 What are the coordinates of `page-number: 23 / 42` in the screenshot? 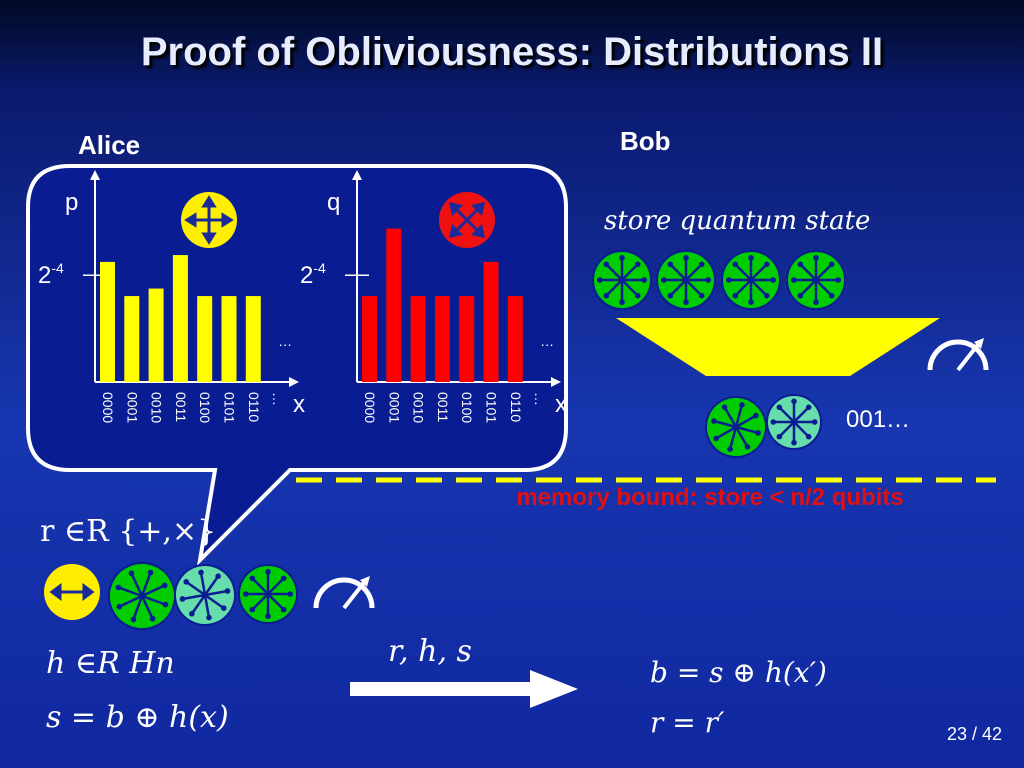 It's located at (974, 734).